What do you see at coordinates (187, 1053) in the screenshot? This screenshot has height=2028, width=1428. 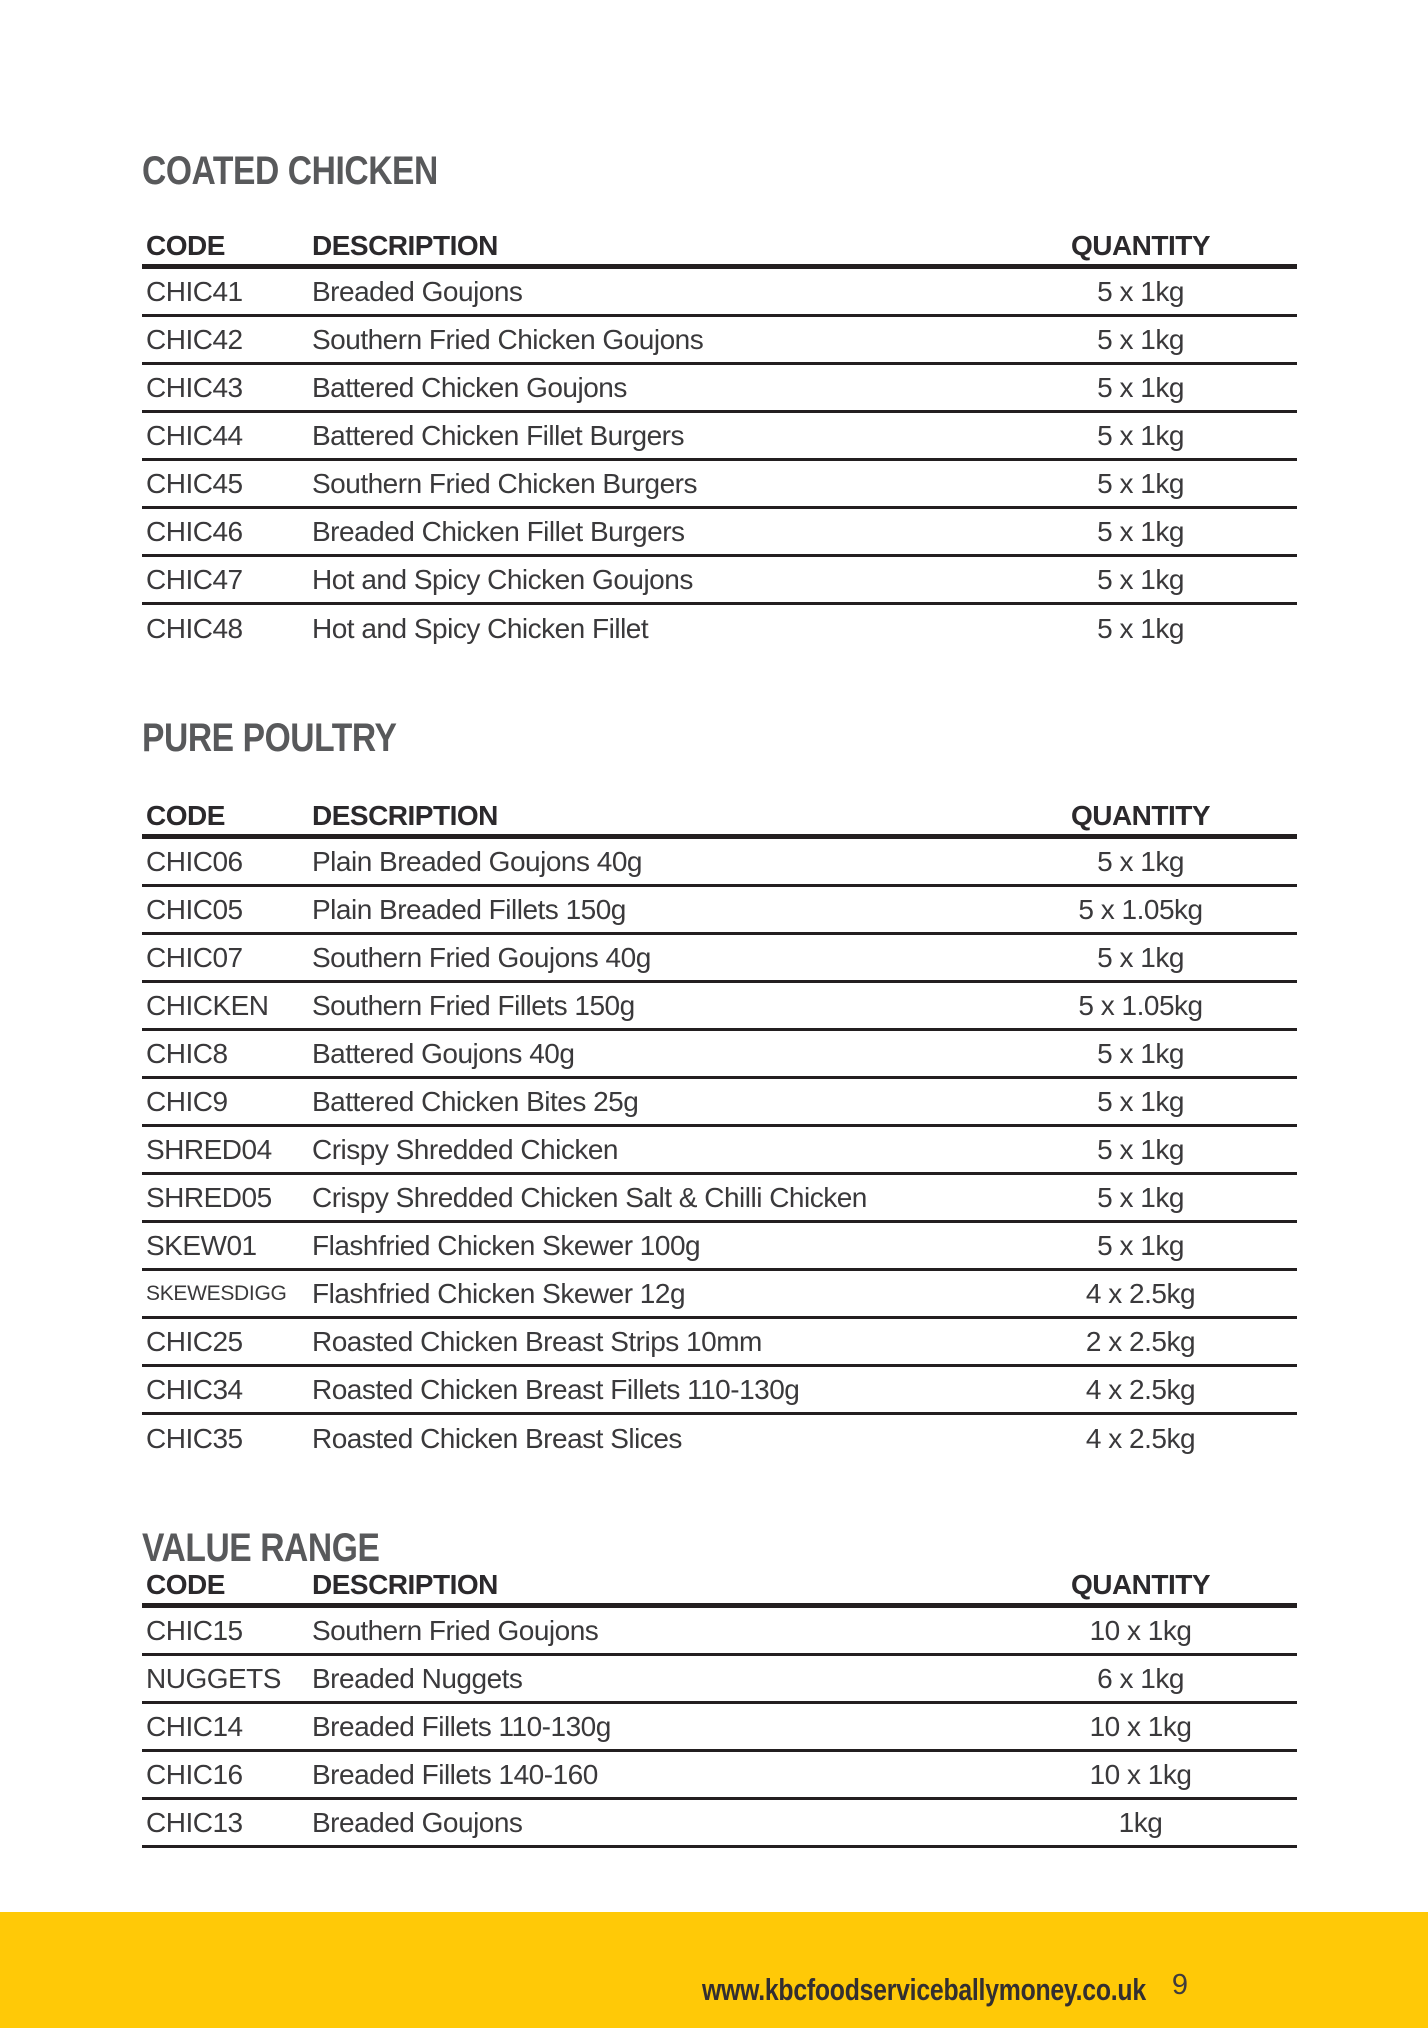 I see `product-code: CHIC8` at bounding box center [187, 1053].